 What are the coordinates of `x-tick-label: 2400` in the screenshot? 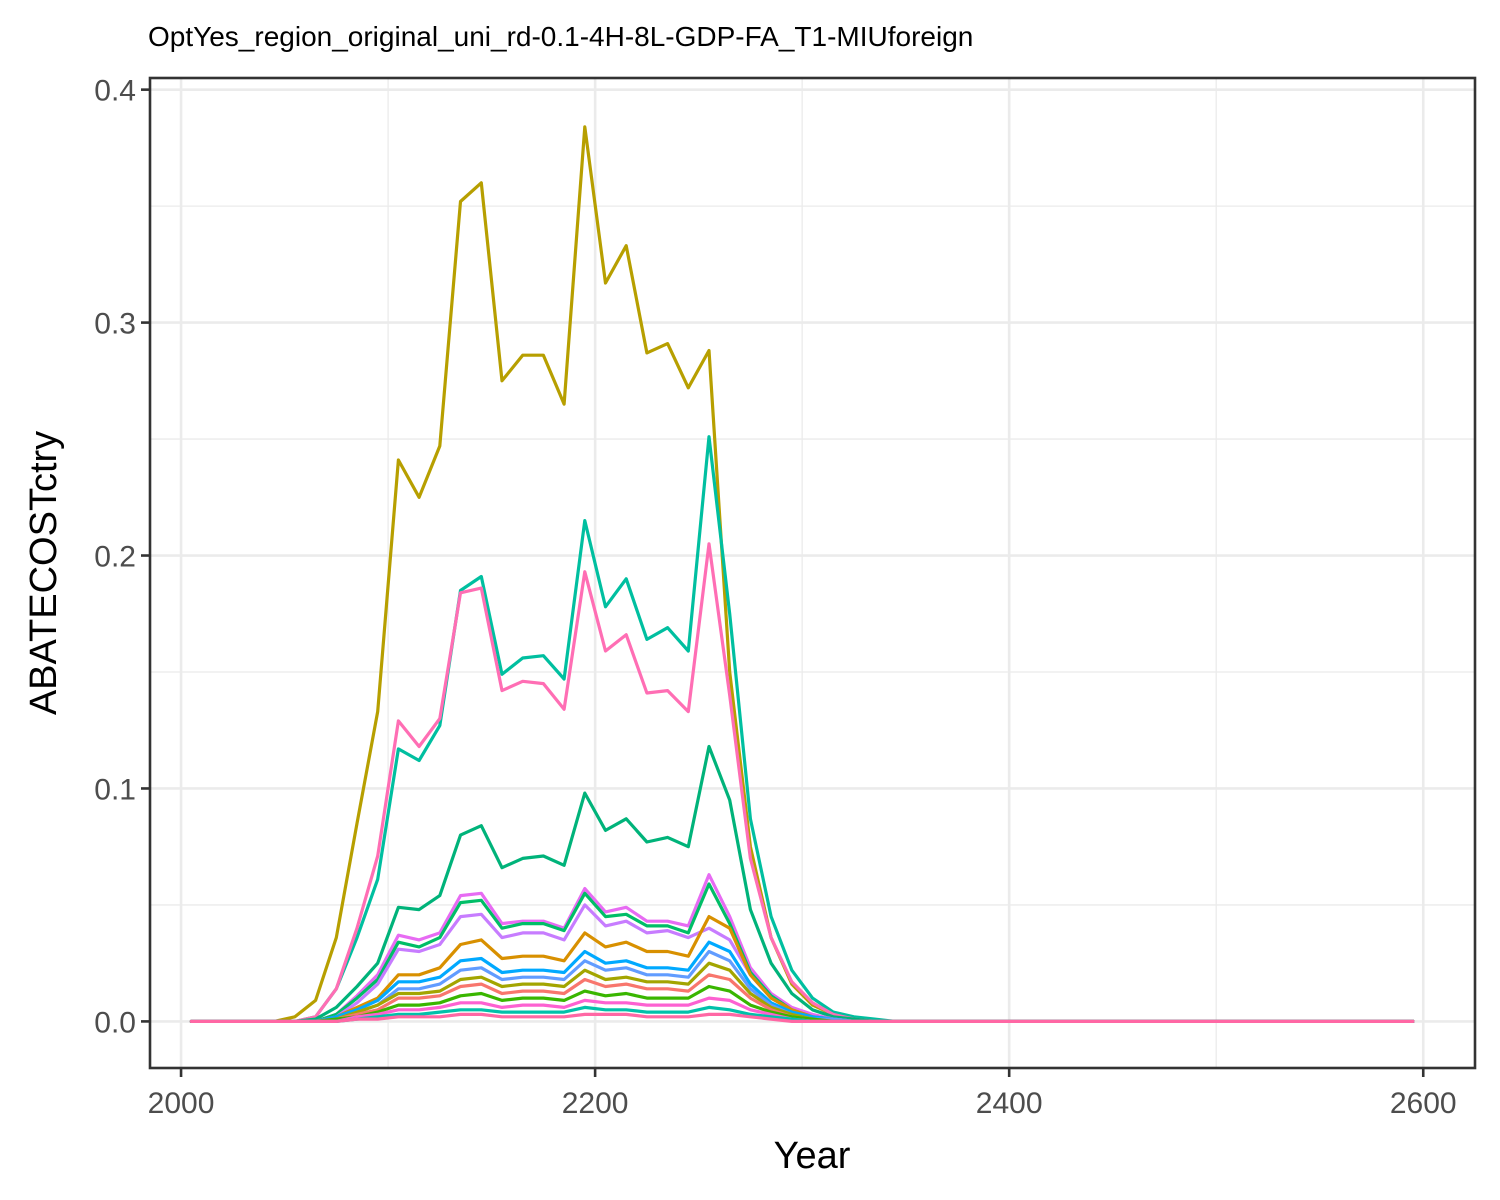 It's located at (1009, 1103).